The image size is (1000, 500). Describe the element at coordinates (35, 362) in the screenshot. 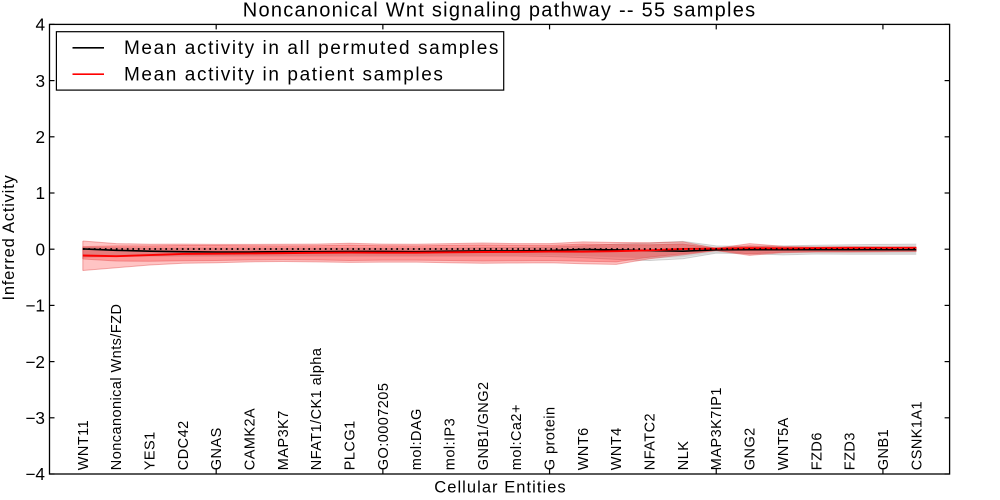

I see `svg-text: −2` at that location.